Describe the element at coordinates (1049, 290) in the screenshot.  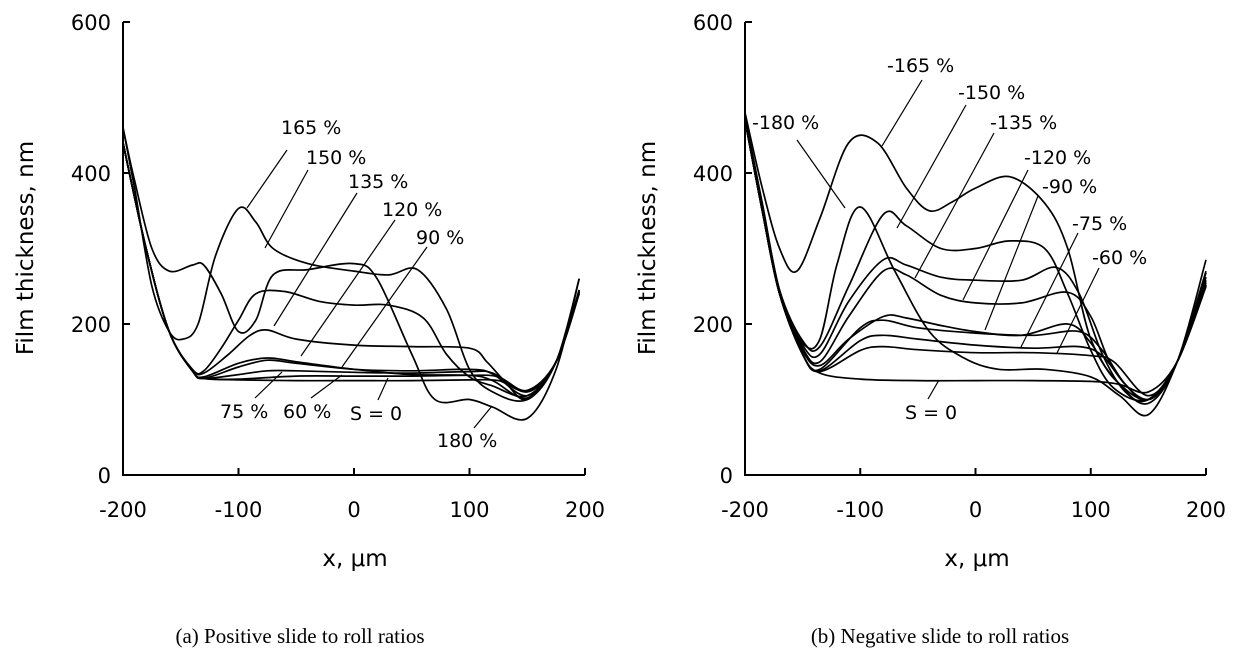
I see `leader-n75` at that location.